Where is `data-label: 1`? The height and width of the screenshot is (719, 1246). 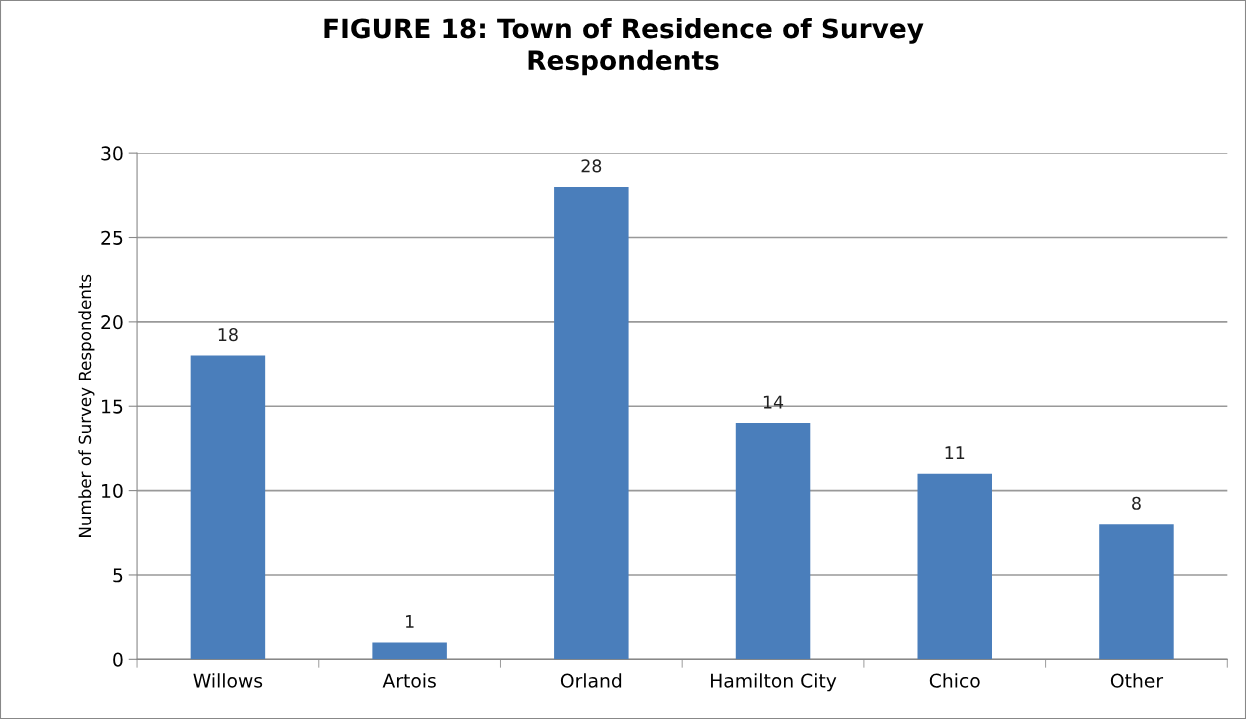
data-label: 1 is located at coordinates (410, 621).